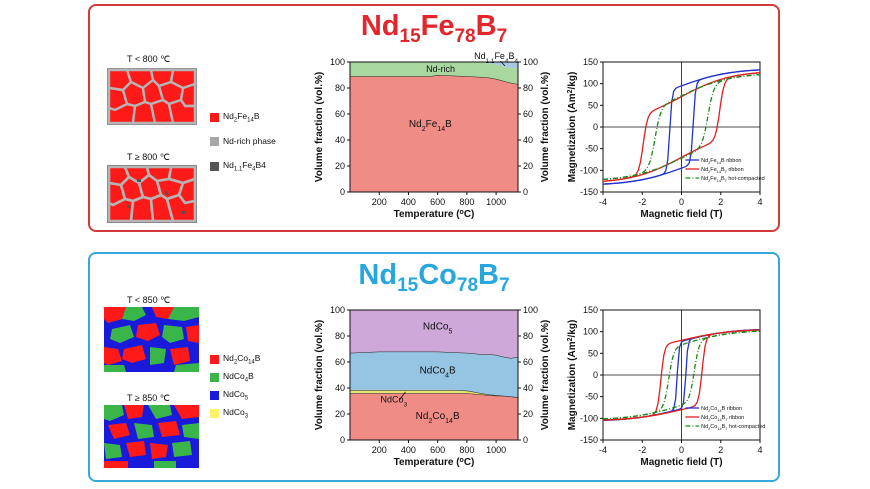 The image size is (870, 489). What do you see at coordinates (149, 59) in the screenshot?
I see `fe-micro-low-label: T < 800 ℃` at bounding box center [149, 59].